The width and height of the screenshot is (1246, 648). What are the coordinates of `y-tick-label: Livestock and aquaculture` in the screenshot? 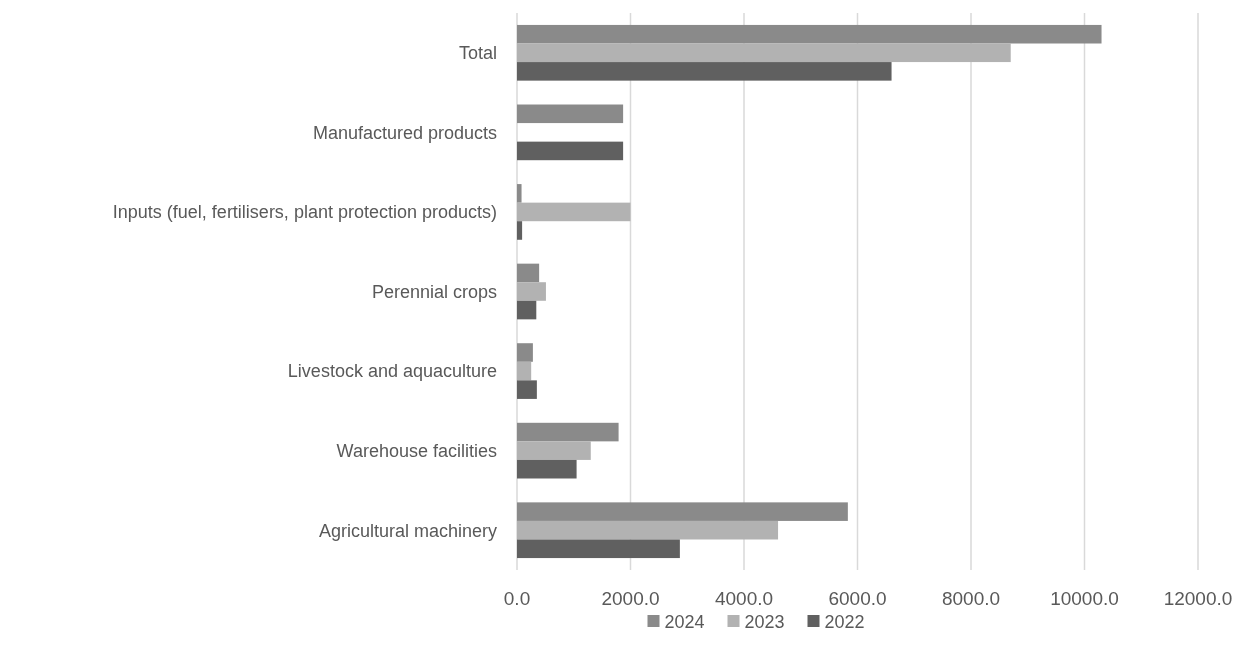 It's located at (392, 371).